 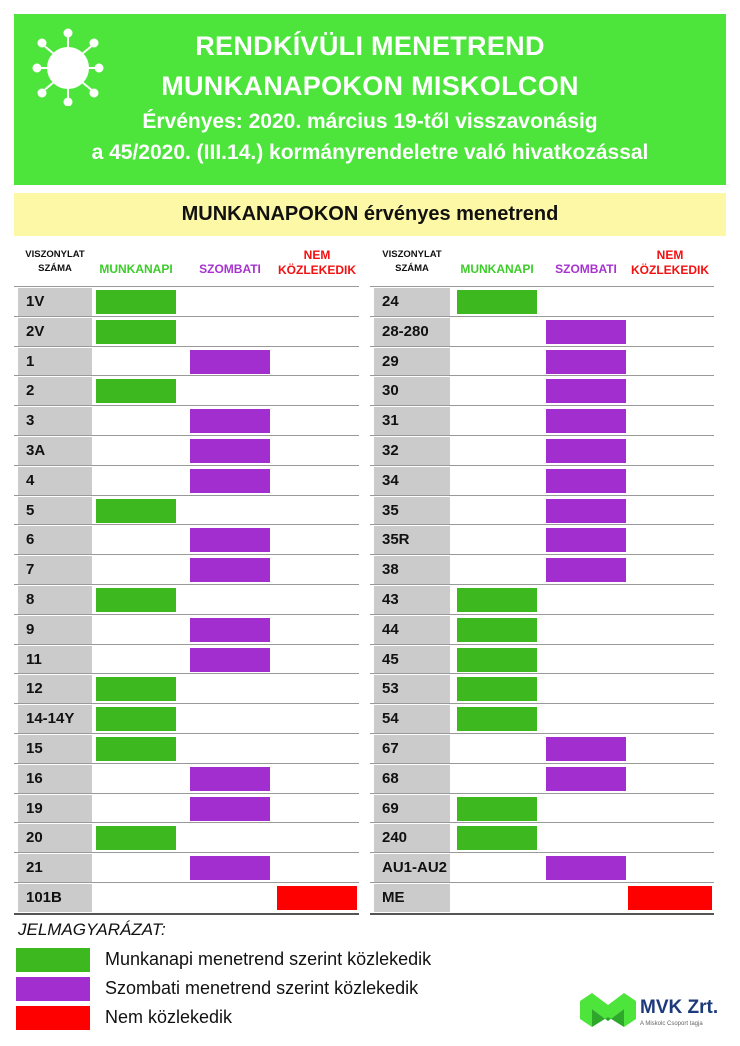 I want to click on right-table-row: 24, so click(x=542, y=301).